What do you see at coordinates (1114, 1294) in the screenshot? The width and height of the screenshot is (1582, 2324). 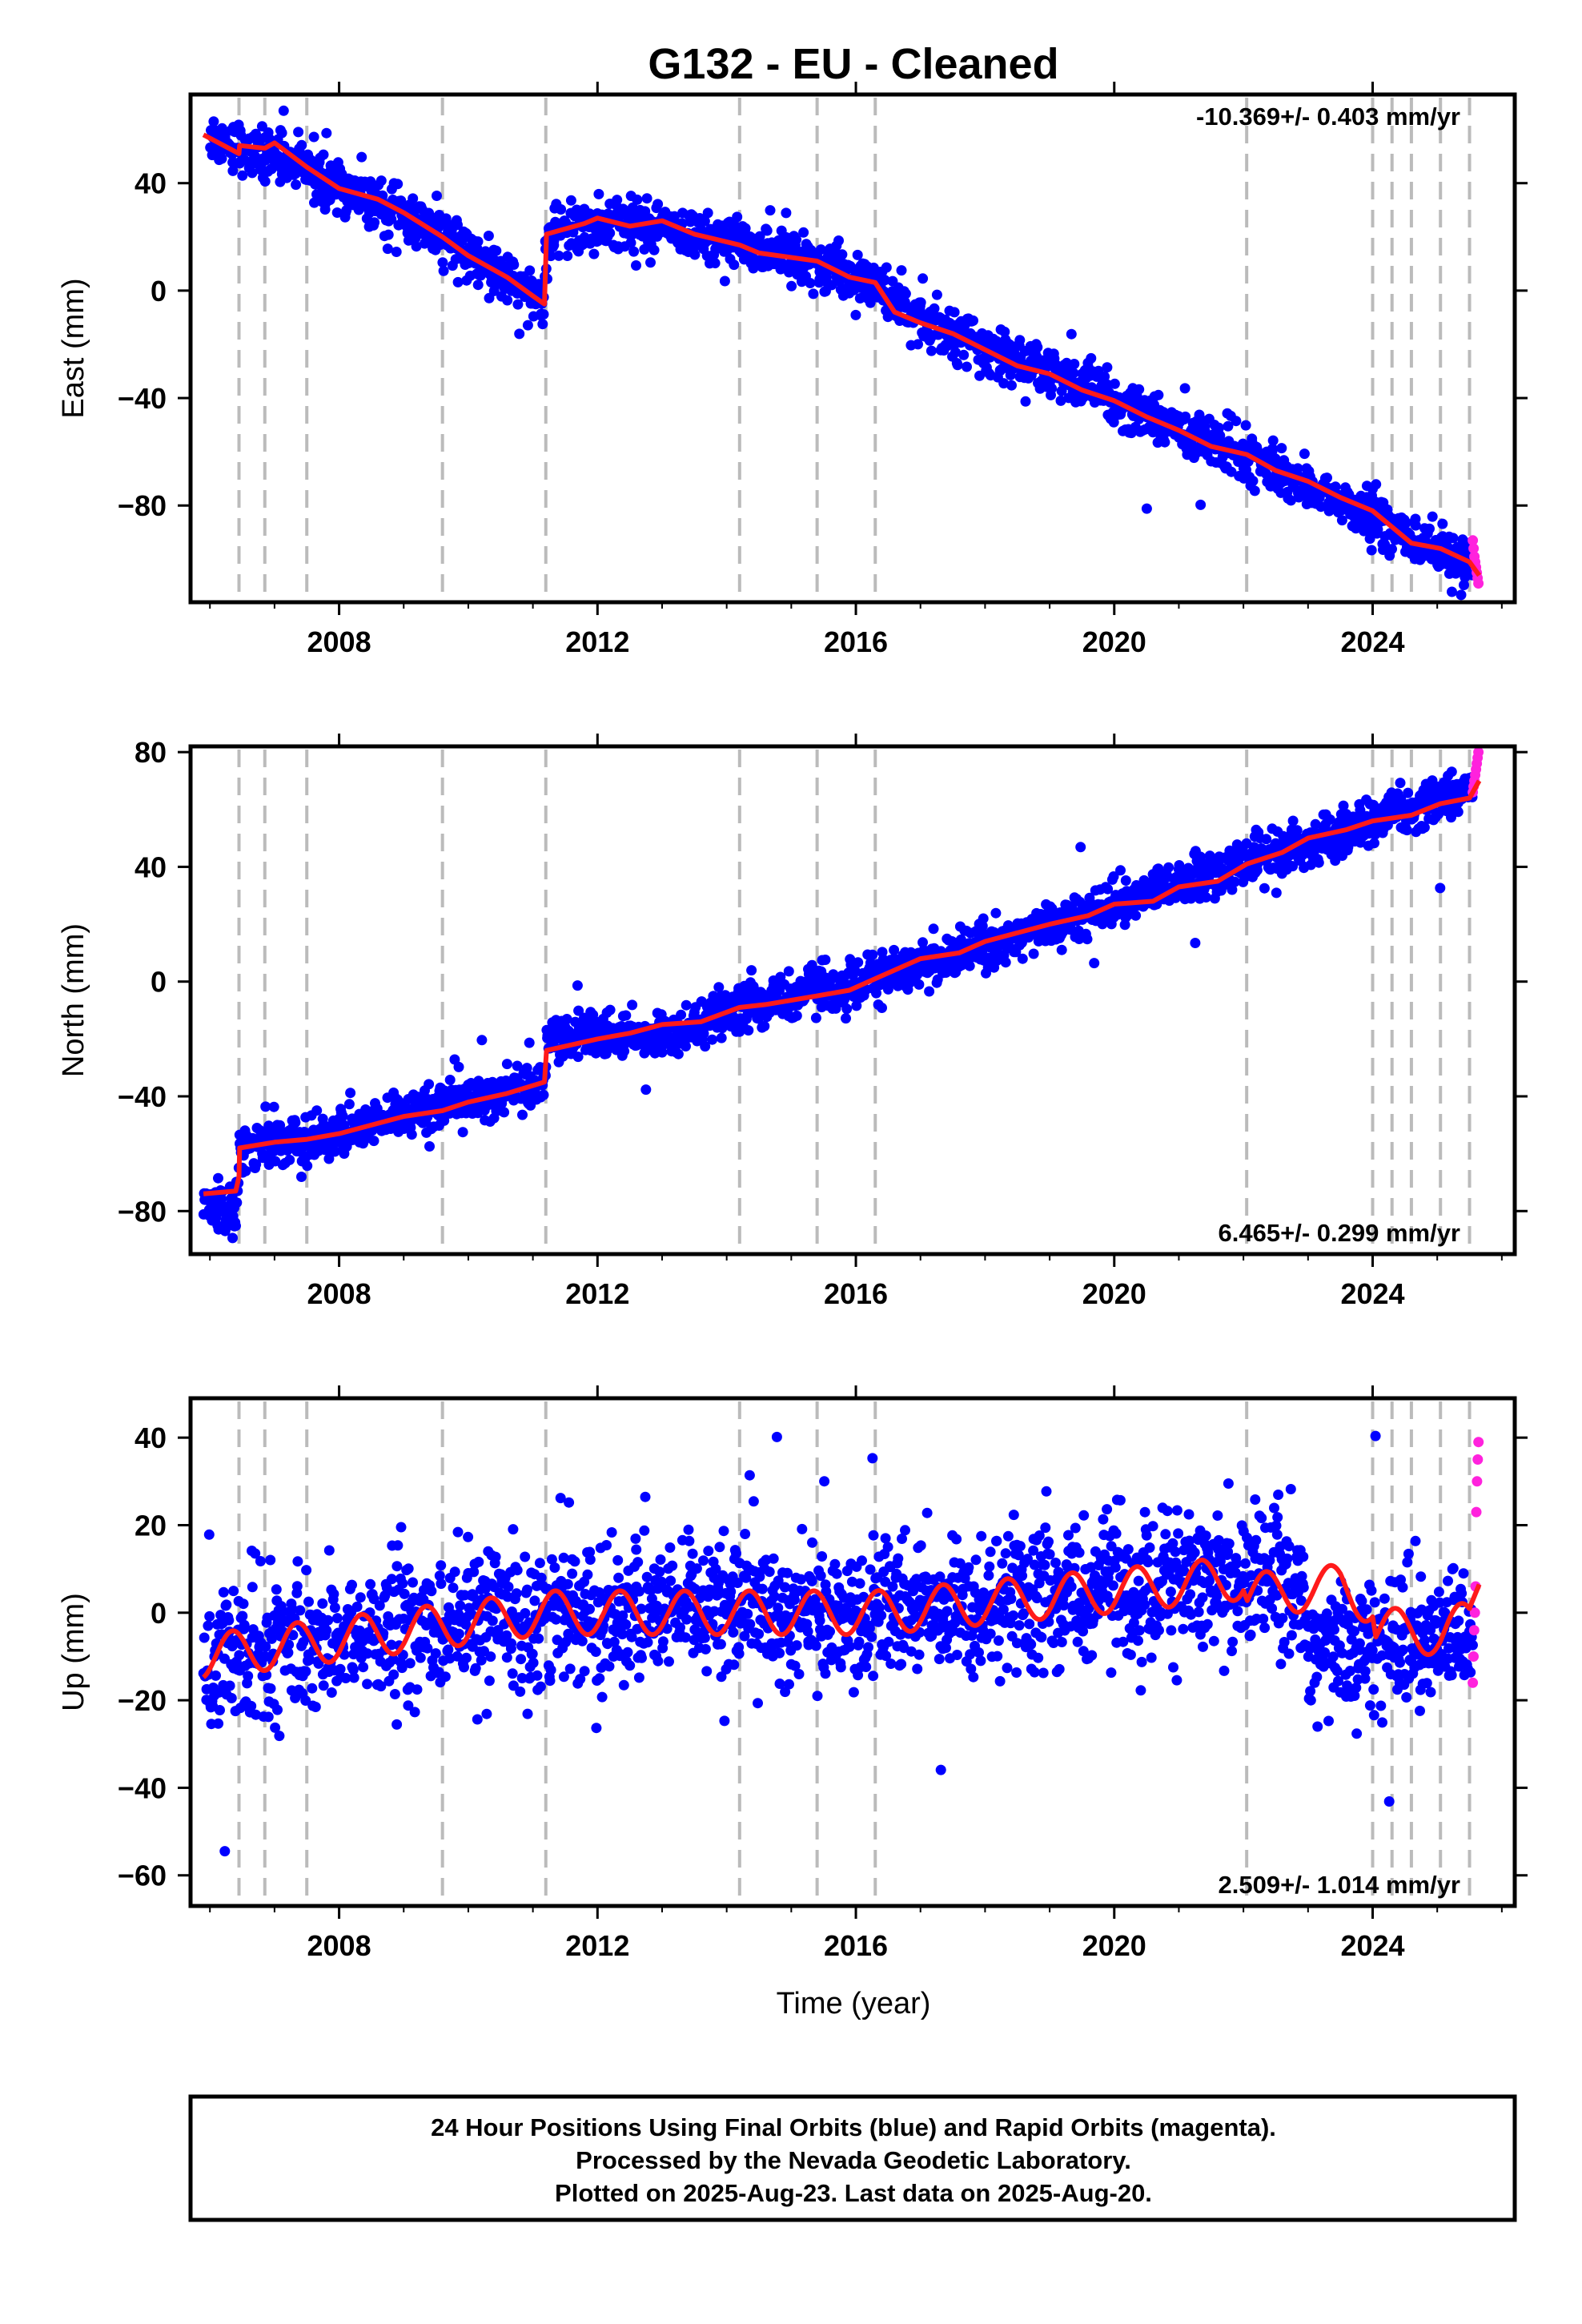 I see `north-x-tick-label: 2020` at bounding box center [1114, 1294].